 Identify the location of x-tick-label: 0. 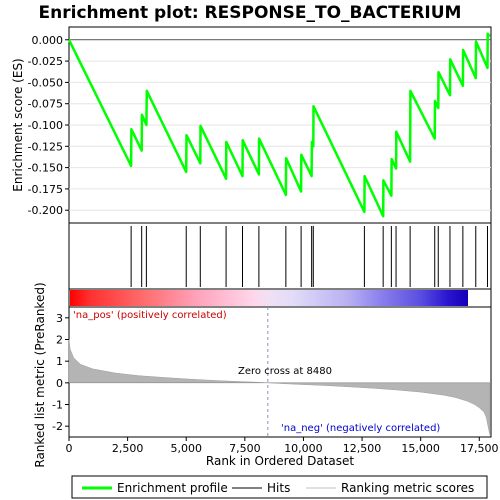
(69, 448).